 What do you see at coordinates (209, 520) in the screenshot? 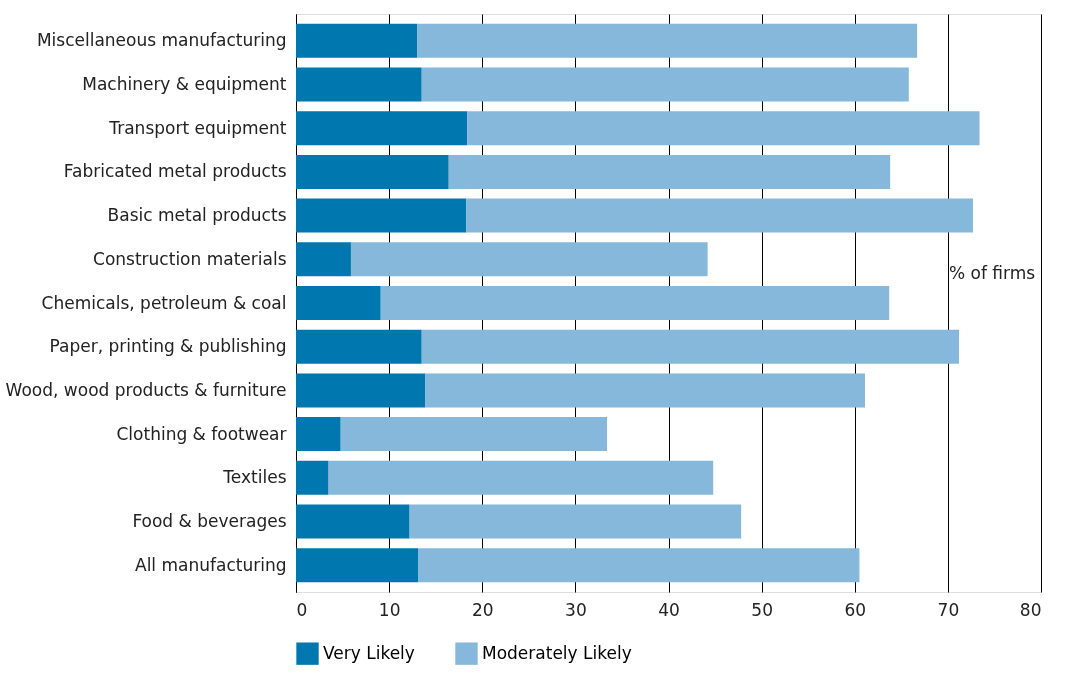
I see `y-tick-label: Food & beverages` at bounding box center [209, 520].